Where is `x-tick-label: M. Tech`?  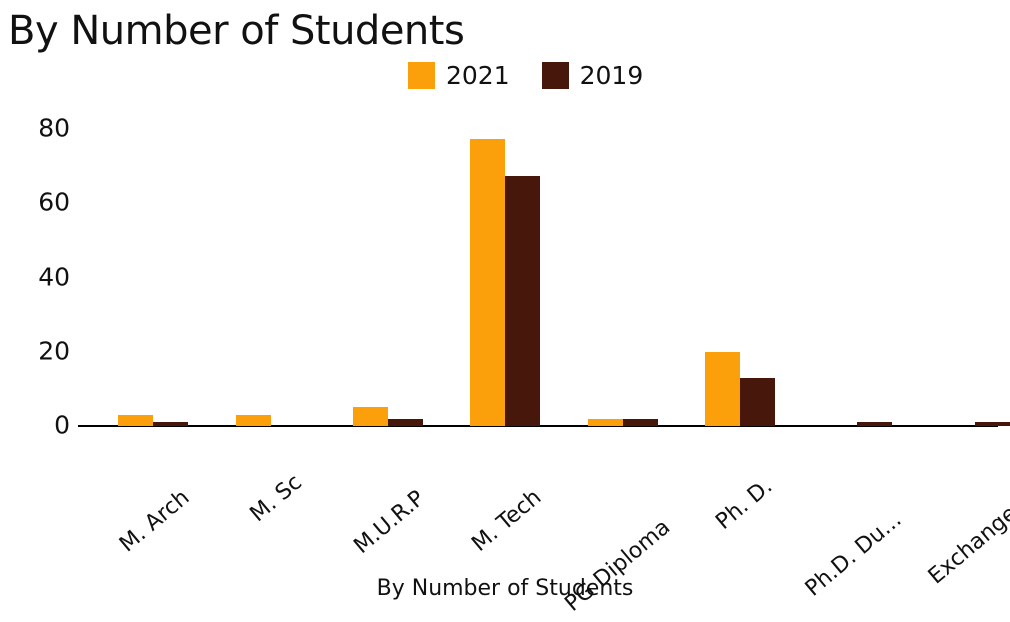
x-tick-label: M. Tech is located at coordinates (507, 520).